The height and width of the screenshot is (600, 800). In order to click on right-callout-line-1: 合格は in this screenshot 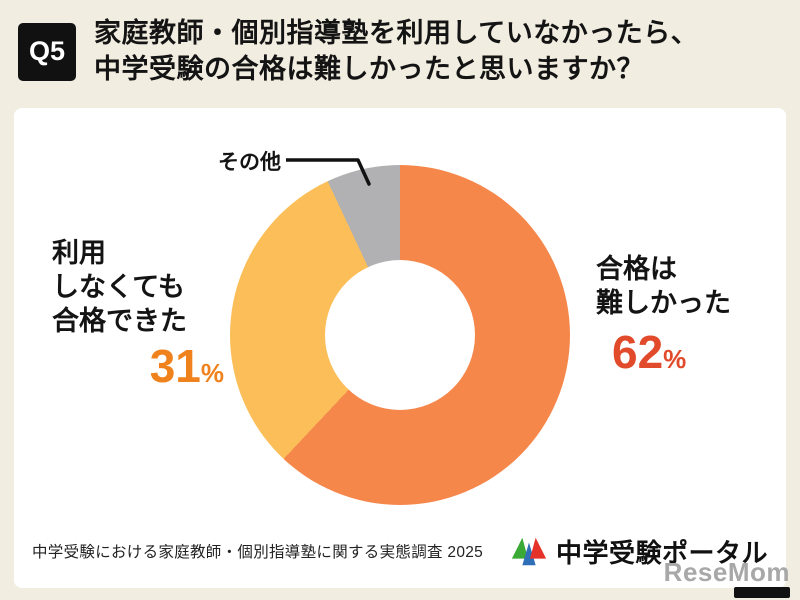, I will do `click(636, 269)`.